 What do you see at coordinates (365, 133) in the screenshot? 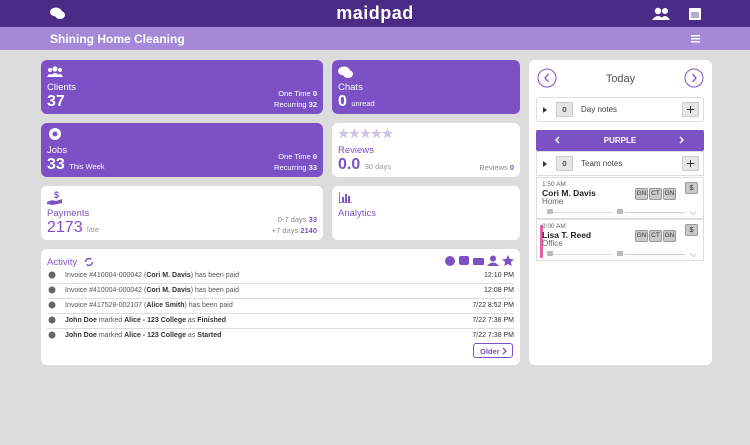
I see `stars` at bounding box center [365, 133].